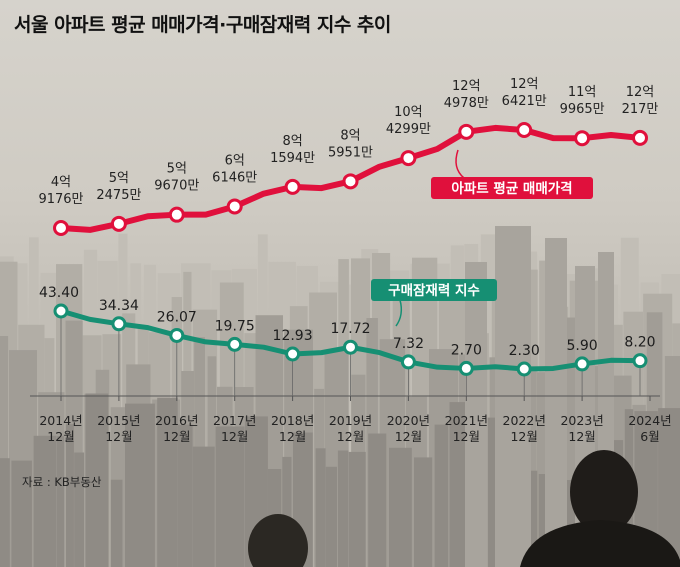 This screenshot has width=680, height=567. Describe the element at coordinates (60, 191) in the screenshot. I see `price-data-label: 4억 9176만` at that location.